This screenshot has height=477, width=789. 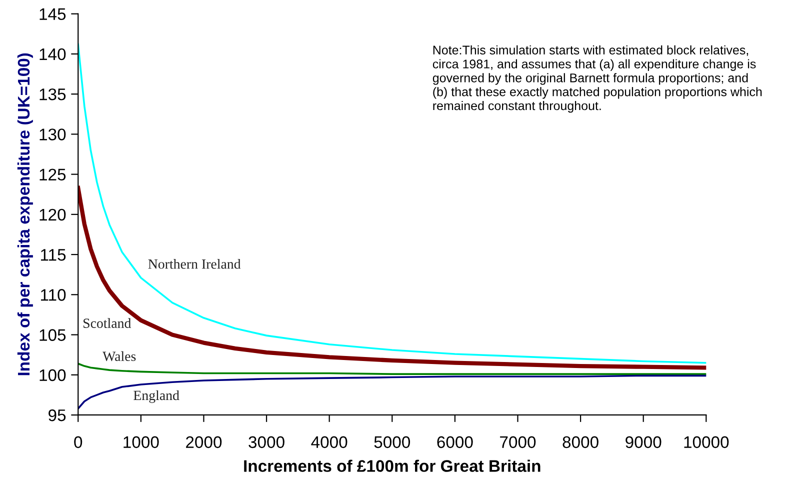 I want to click on x-tick-label: 7000, so click(x=518, y=442).